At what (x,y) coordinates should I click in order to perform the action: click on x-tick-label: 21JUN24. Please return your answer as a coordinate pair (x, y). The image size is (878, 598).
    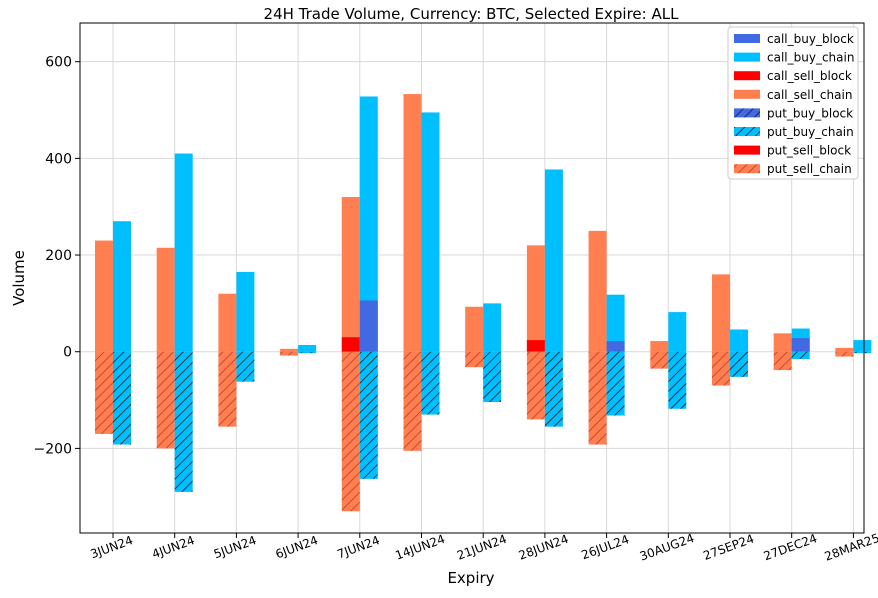
    Looking at the image, I should click on (482, 547).